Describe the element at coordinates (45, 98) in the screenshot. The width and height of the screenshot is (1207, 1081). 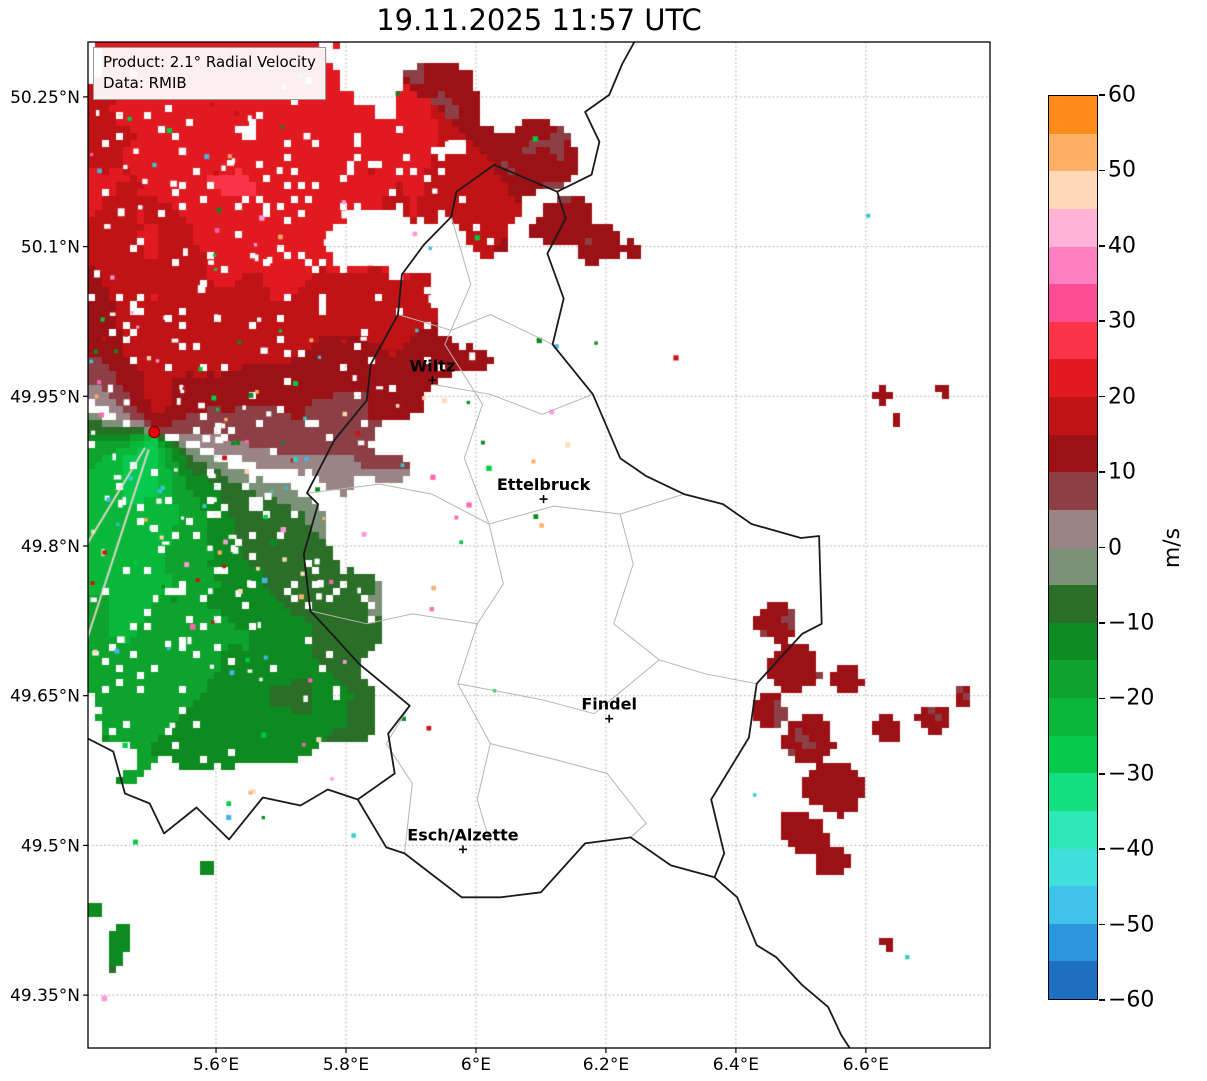
I see `y-tick-label: 50.25°N` at that location.